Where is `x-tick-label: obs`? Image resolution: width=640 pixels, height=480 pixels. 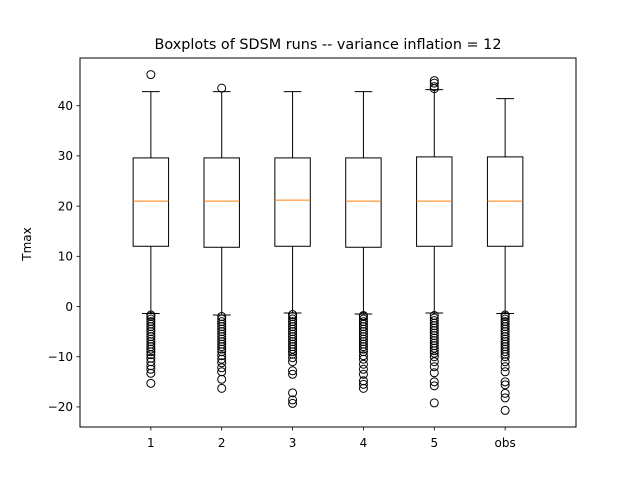
x-tick-label: obs is located at coordinates (505, 443).